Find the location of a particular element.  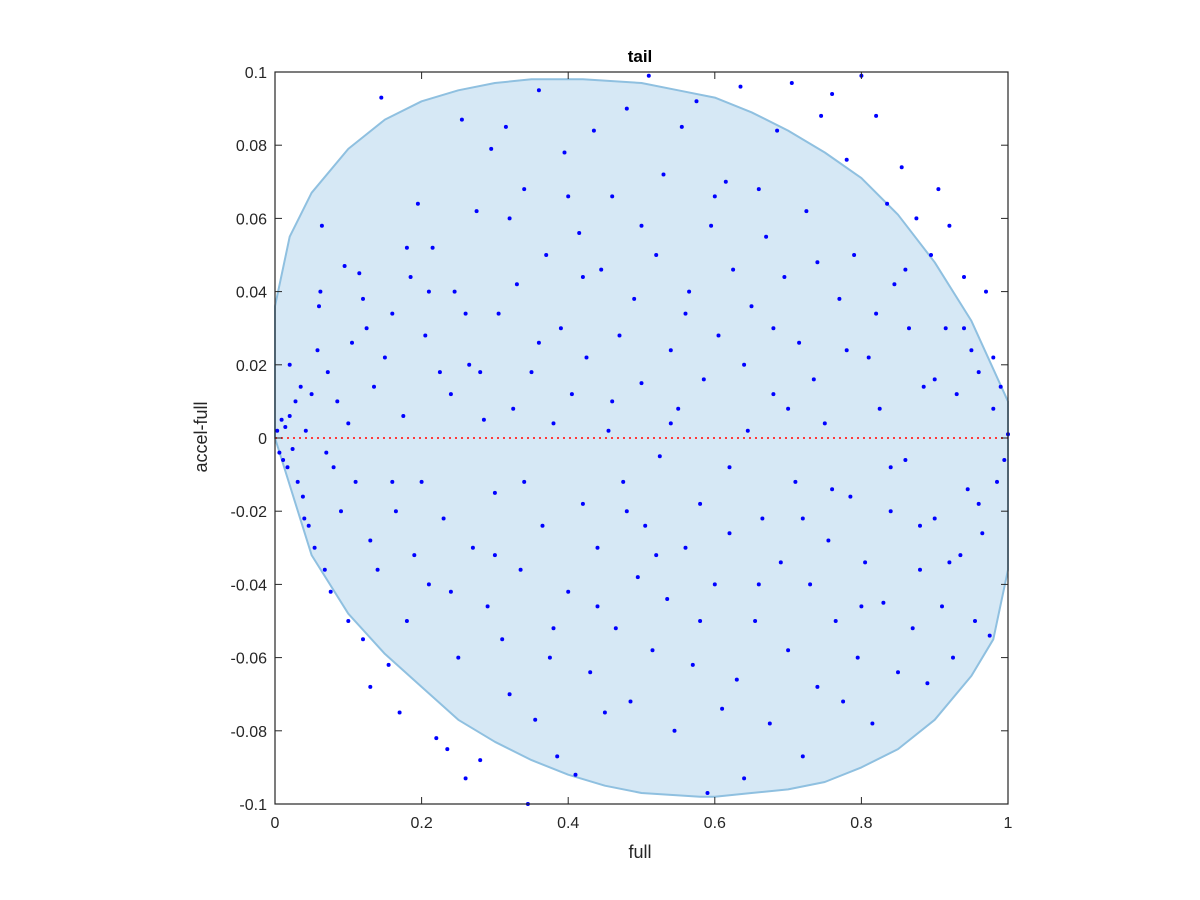

x-tick-label: 0.6 is located at coordinates (715, 823).